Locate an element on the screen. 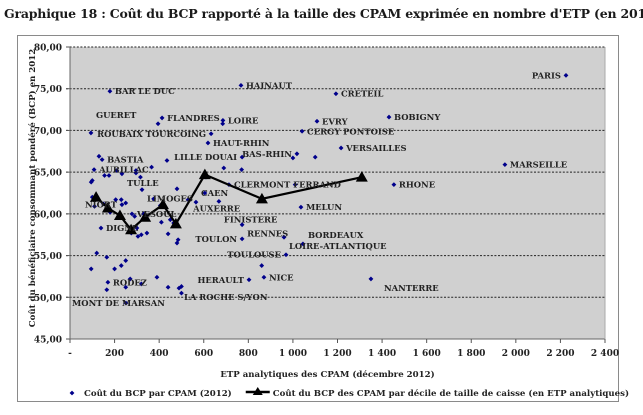 The width and height of the screenshot is (643, 415). x-tick-label: 2 400 is located at coordinates (605, 354).